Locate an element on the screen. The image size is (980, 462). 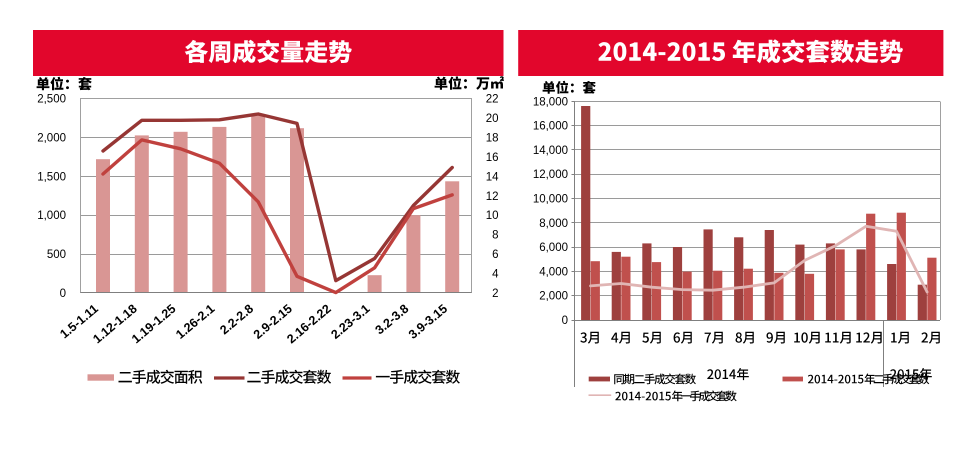
svg-text: 16 is located at coordinates (492, 158).